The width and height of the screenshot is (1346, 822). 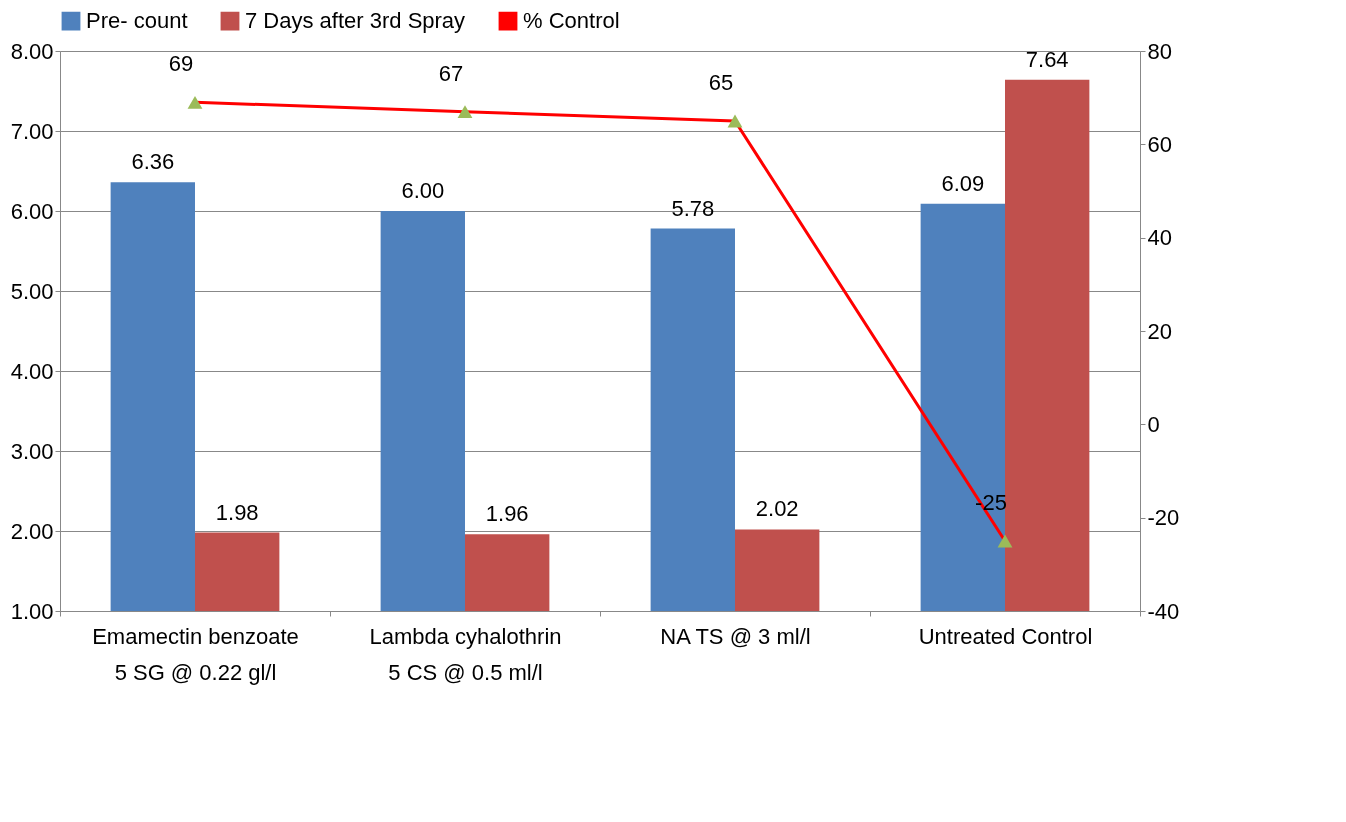 What do you see at coordinates (423, 190) in the screenshot?
I see `data-label: 6.00` at bounding box center [423, 190].